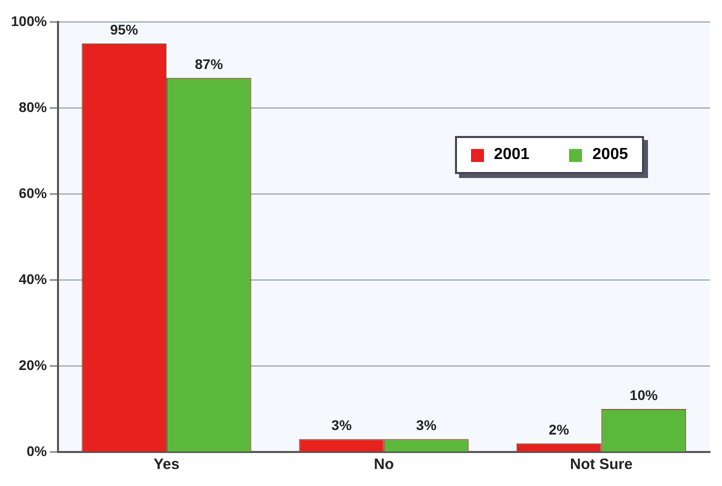  Describe the element at coordinates (512, 155) in the screenshot. I see `legend-label: 2001` at that location.